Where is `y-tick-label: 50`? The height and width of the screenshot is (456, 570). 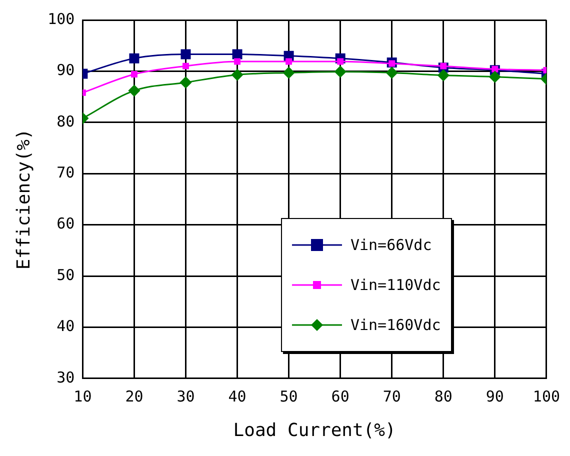
y-tick-label: 50 is located at coordinates (65, 275).